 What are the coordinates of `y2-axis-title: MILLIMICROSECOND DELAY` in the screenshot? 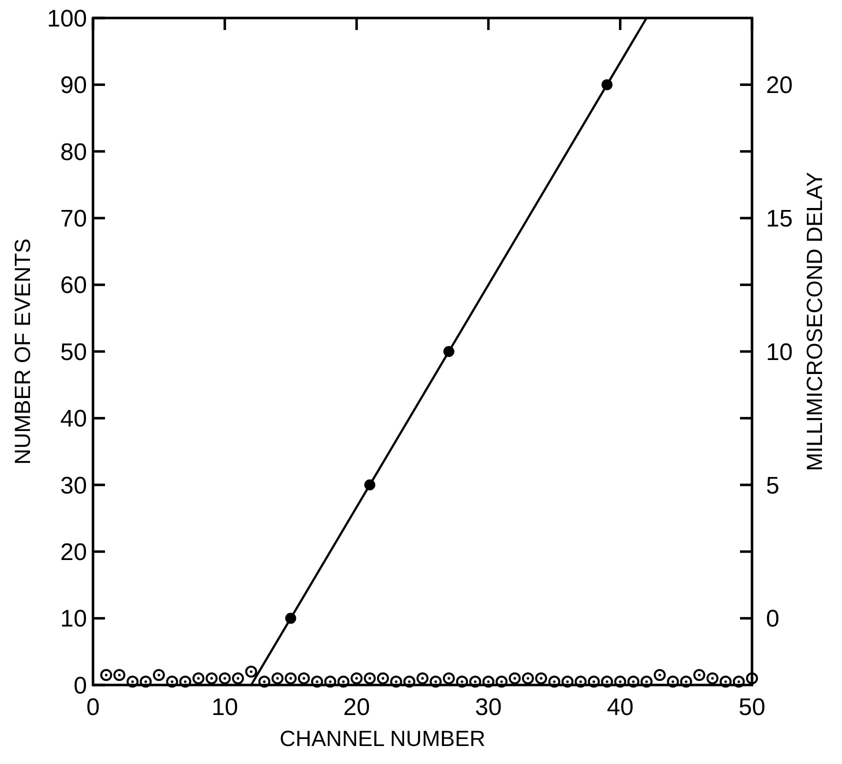 It's located at (814, 322).